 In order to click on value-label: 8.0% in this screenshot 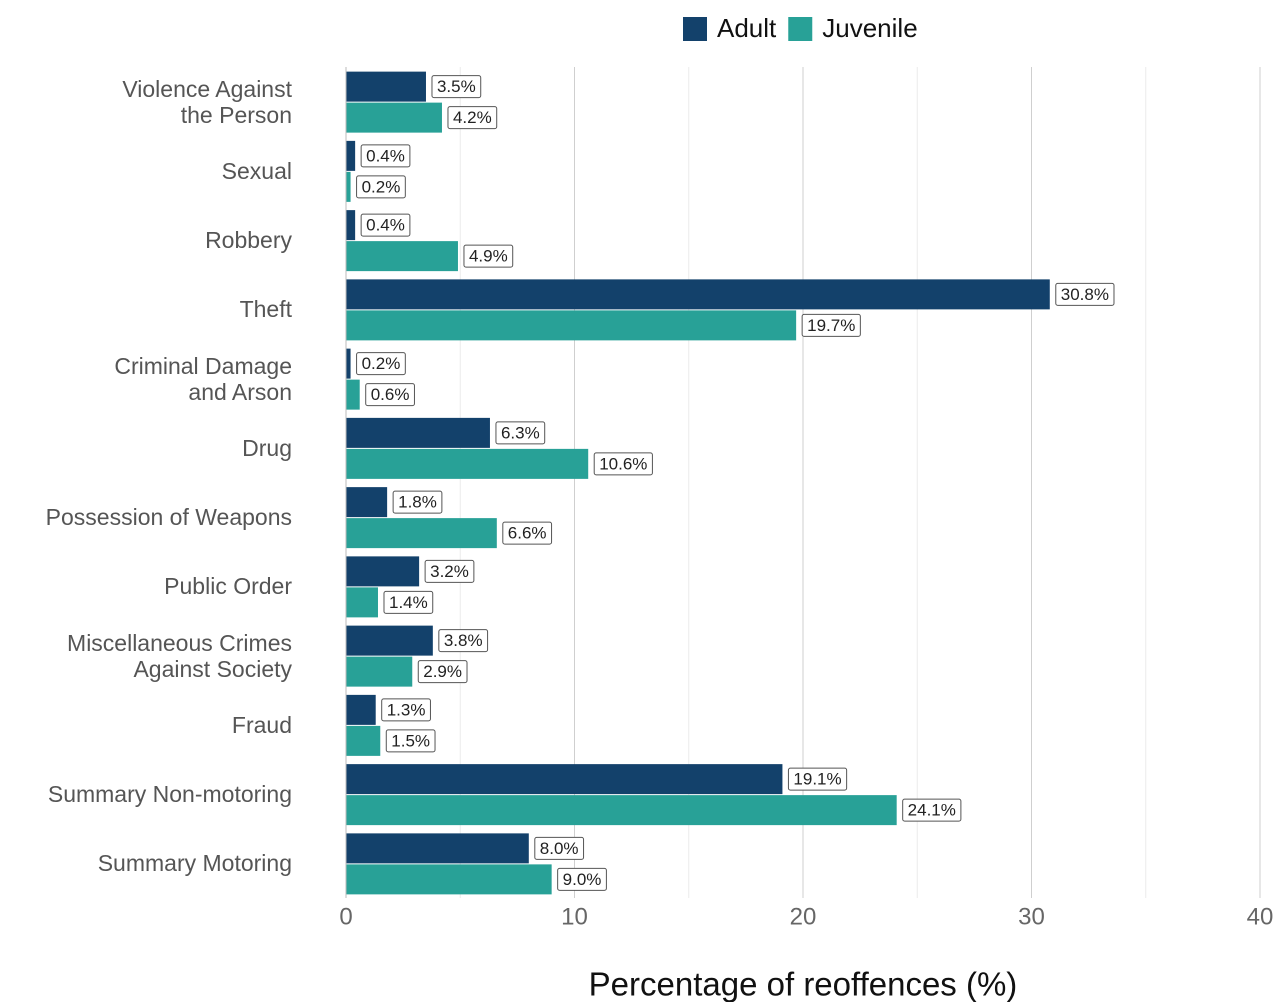, I will do `click(559, 848)`.